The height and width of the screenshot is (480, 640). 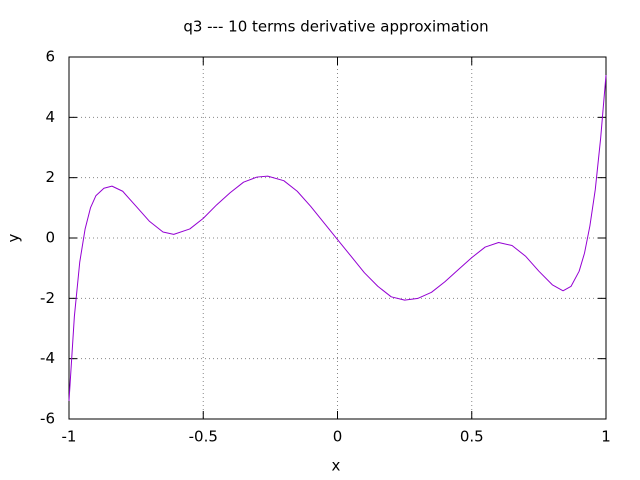 What do you see at coordinates (50, 177) in the screenshot?
I see `y-tick-label: 2` at bounding box center [50, 177].